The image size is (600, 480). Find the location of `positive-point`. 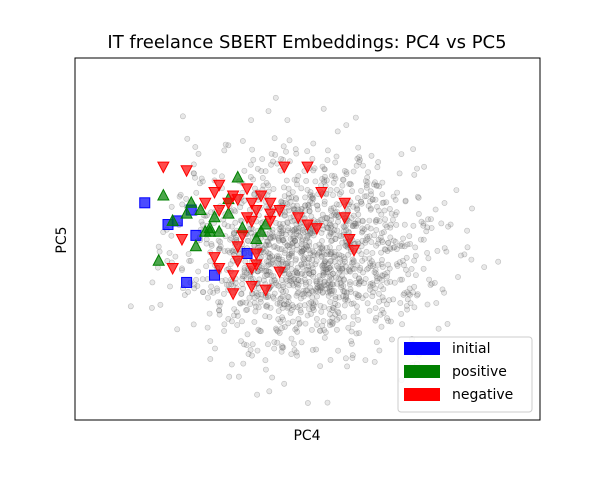

positive-point is located at coordinates (210, 227).